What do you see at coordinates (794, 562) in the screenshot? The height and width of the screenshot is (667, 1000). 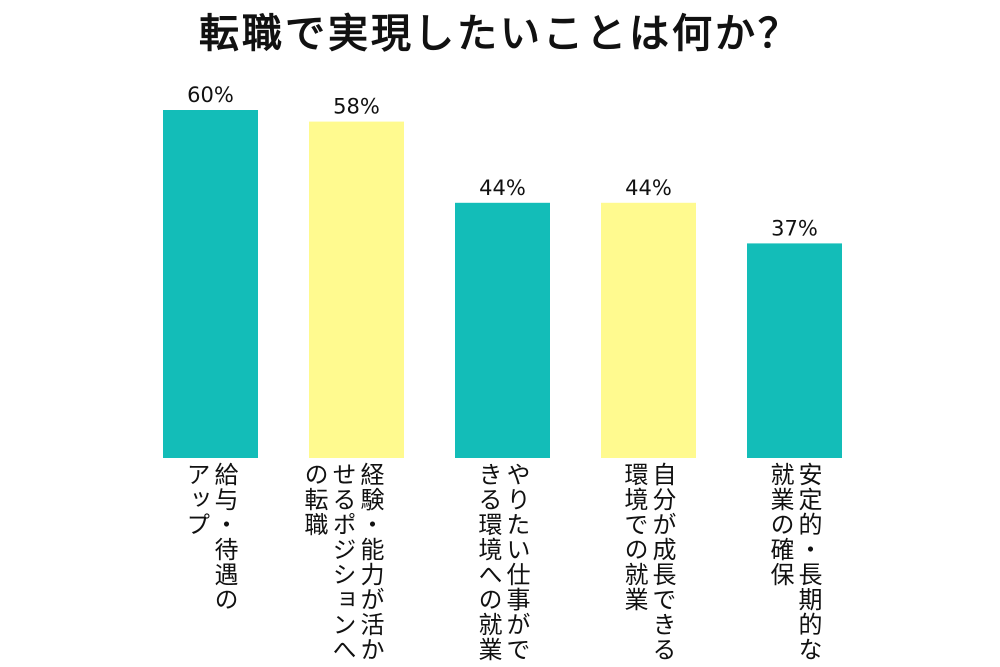 I see `category-label-5: 安定的・長期的な 就業の確保` at bounding box center [794, 562].